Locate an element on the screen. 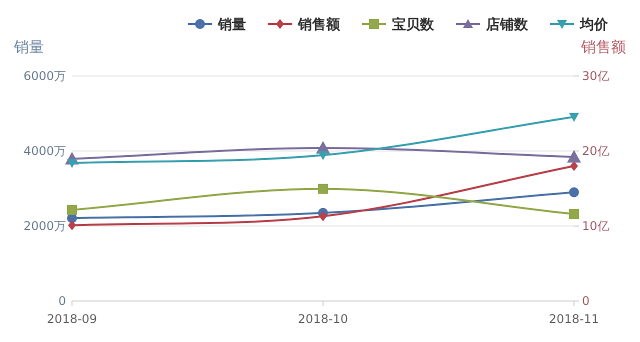 The width and height of the screenshot is (640, 342). y2-tick-label: 30亿 is located at coordinates (596, 76).